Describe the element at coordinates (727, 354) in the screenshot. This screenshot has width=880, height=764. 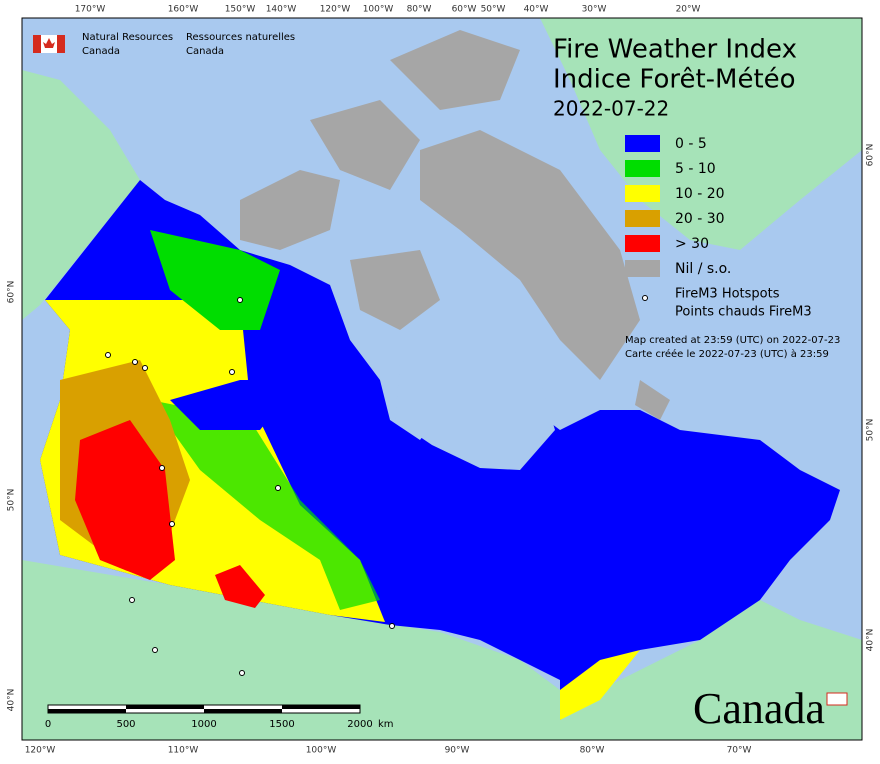
I see `credit: Carte créée le 2022-07-23 (UTC) à 23:59` at that location.